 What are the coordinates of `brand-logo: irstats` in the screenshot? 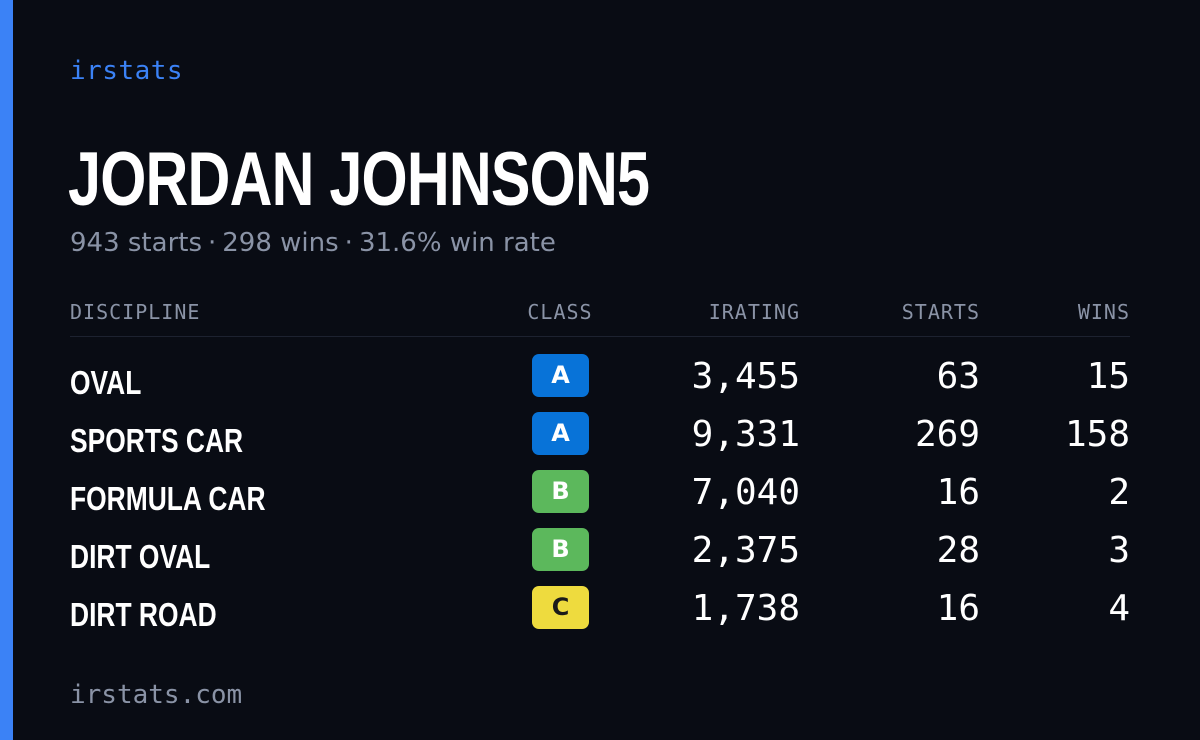 It's located at (127, 71).